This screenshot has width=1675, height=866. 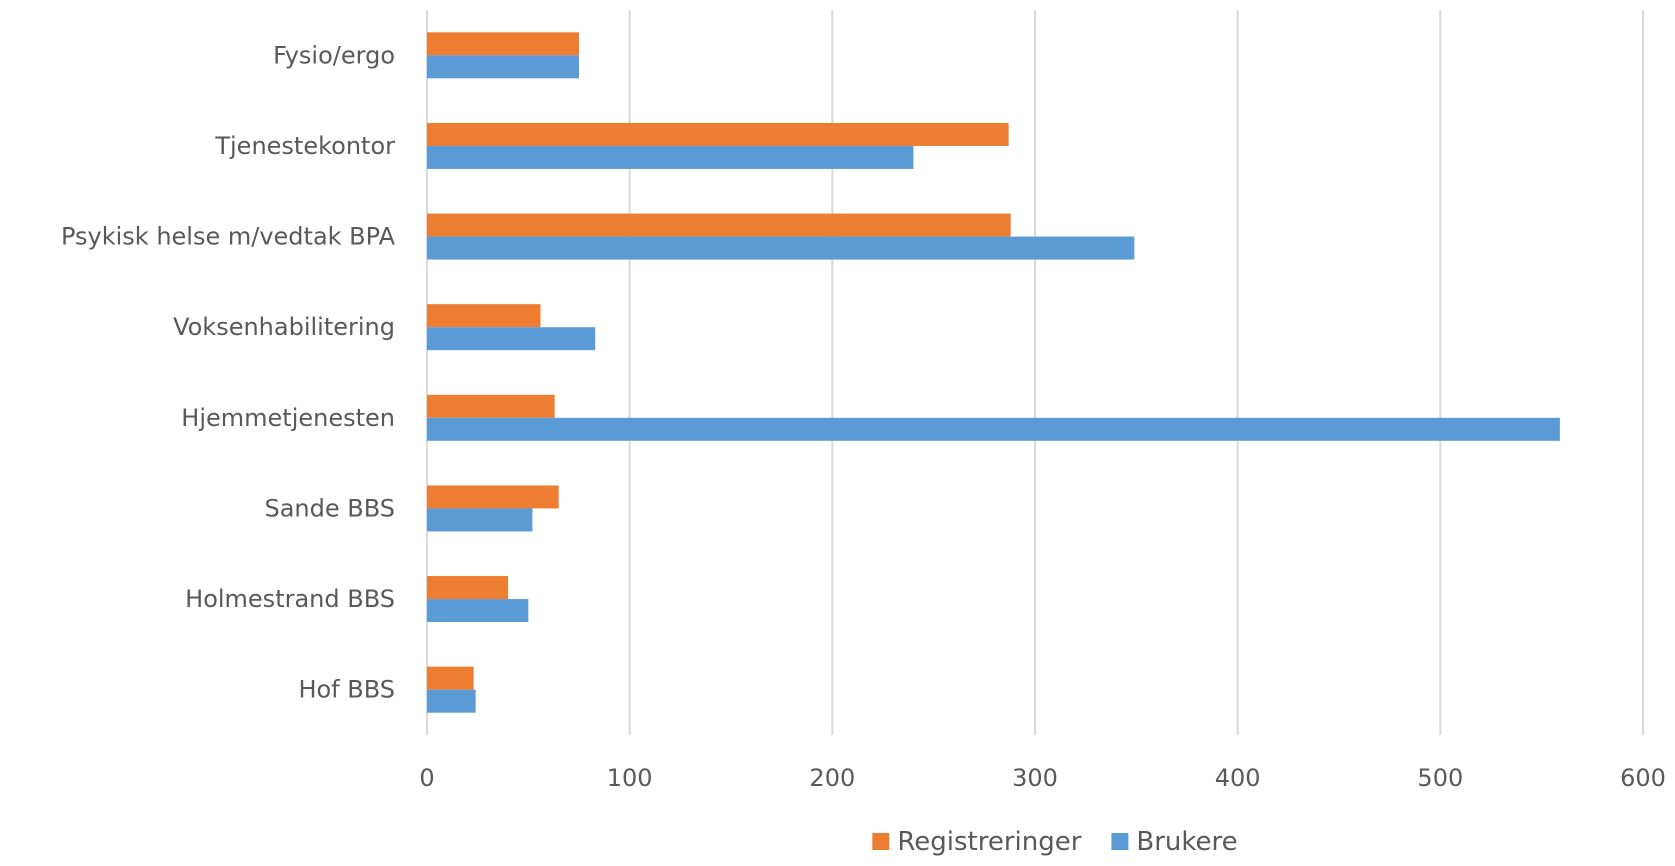 What do you see at coordinates (304, 146) in the screenshot?
I see `category-label: Tjenestekontor` at bounding box center [304, 146].